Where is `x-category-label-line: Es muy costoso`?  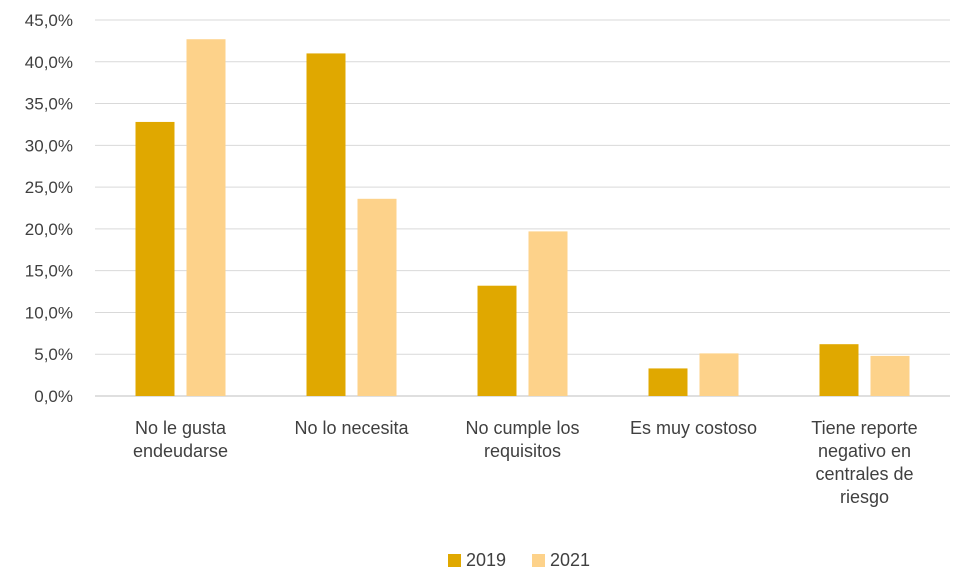
x-category-label-line: Es muy costoso is located at coordinates (693, 428).